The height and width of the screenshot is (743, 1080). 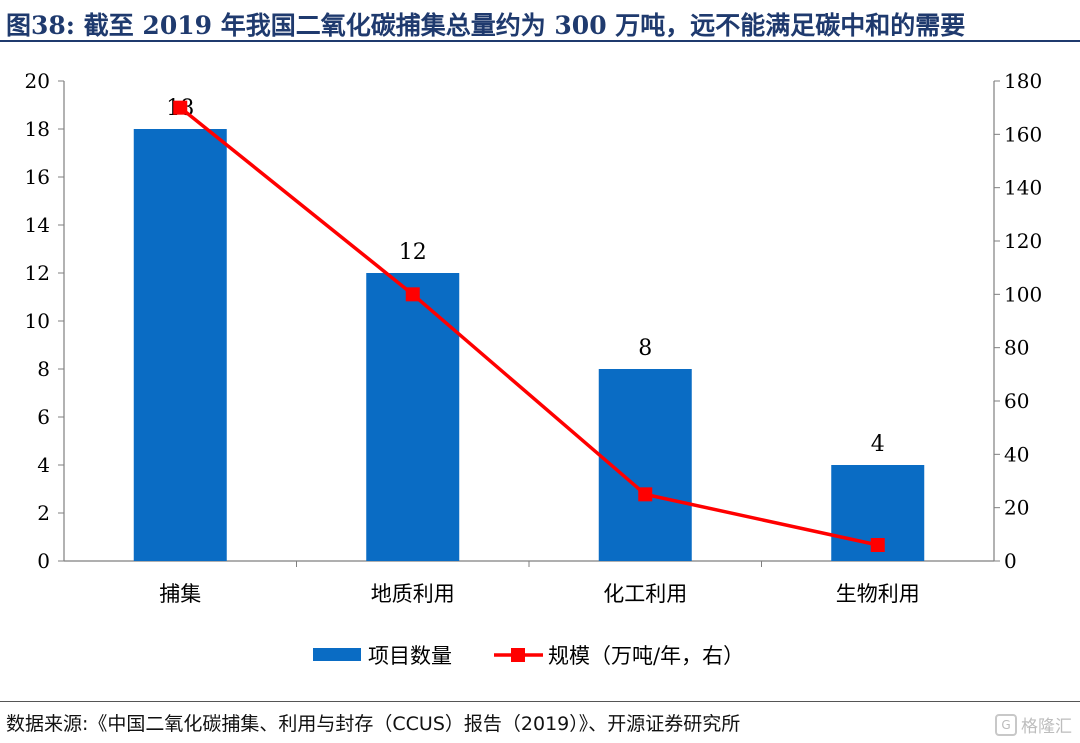 I want to click on x-tick-label: 地质利用, so click(x=413, y=594).